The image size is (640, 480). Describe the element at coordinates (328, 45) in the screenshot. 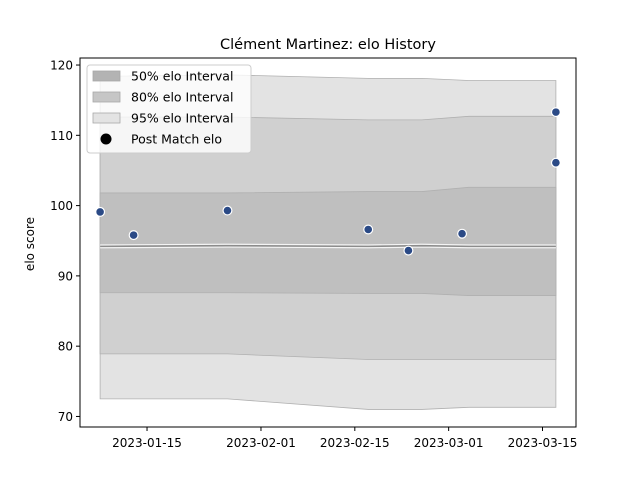

I see `chart-title: Clément Martinez: elo History` at that location.